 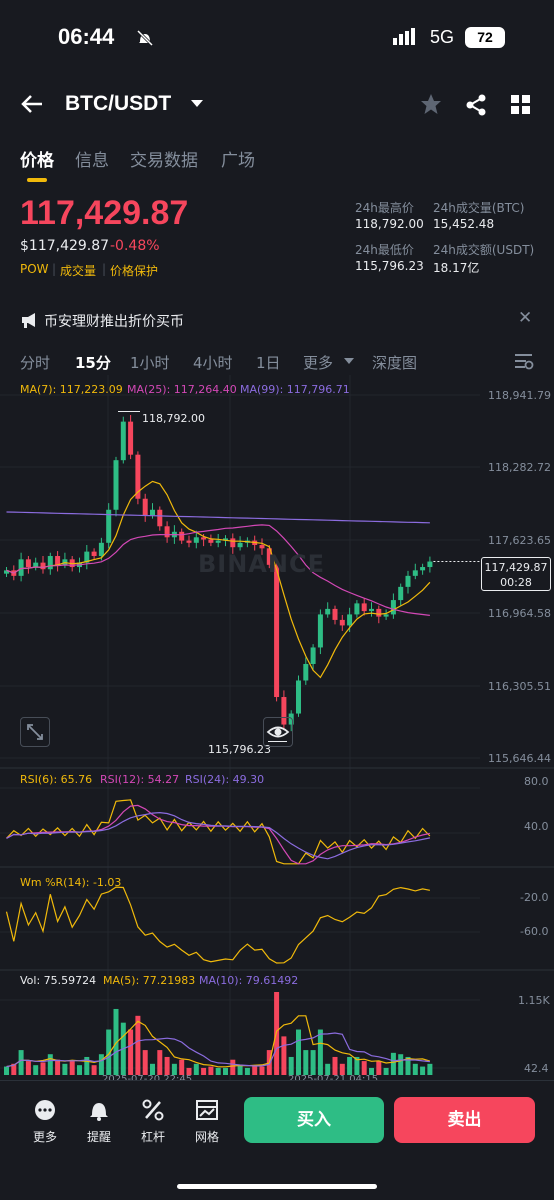 What do you see at coordinates (153, 1121) in the screenshot?
I see `leverage-button: 杠杆` at bounding box center [153, 1121].